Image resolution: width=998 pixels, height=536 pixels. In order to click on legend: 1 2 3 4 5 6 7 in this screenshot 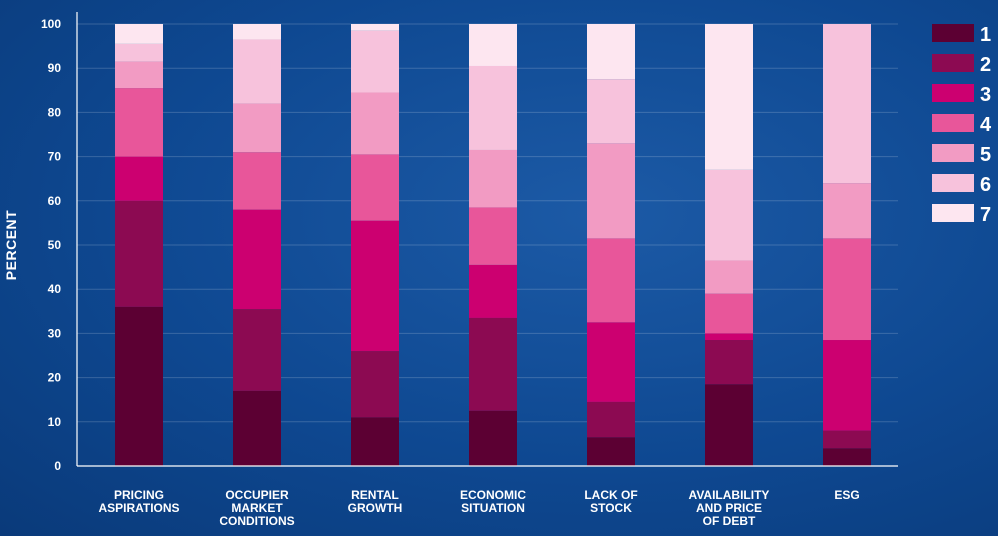, I will do `click(962, 125)`.